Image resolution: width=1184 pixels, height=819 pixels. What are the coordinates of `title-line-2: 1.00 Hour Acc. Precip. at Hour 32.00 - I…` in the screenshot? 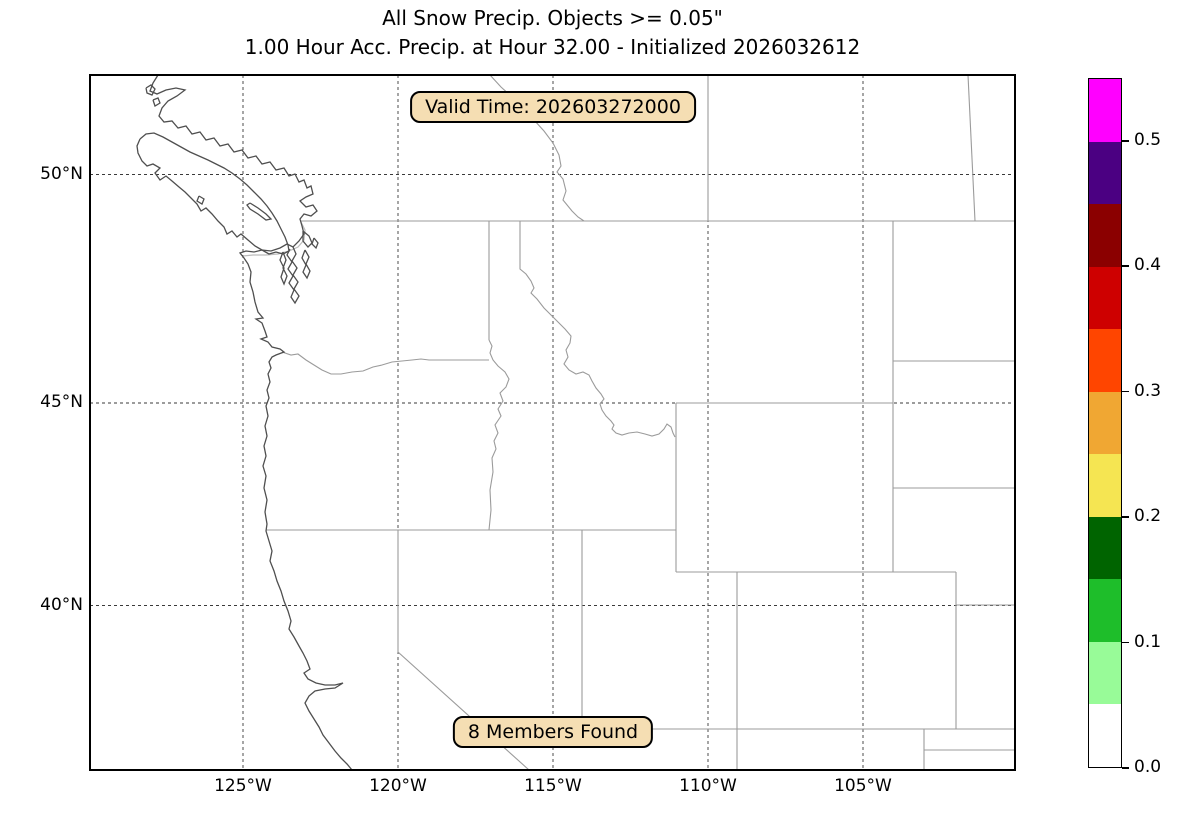 It's located at (552, 47).